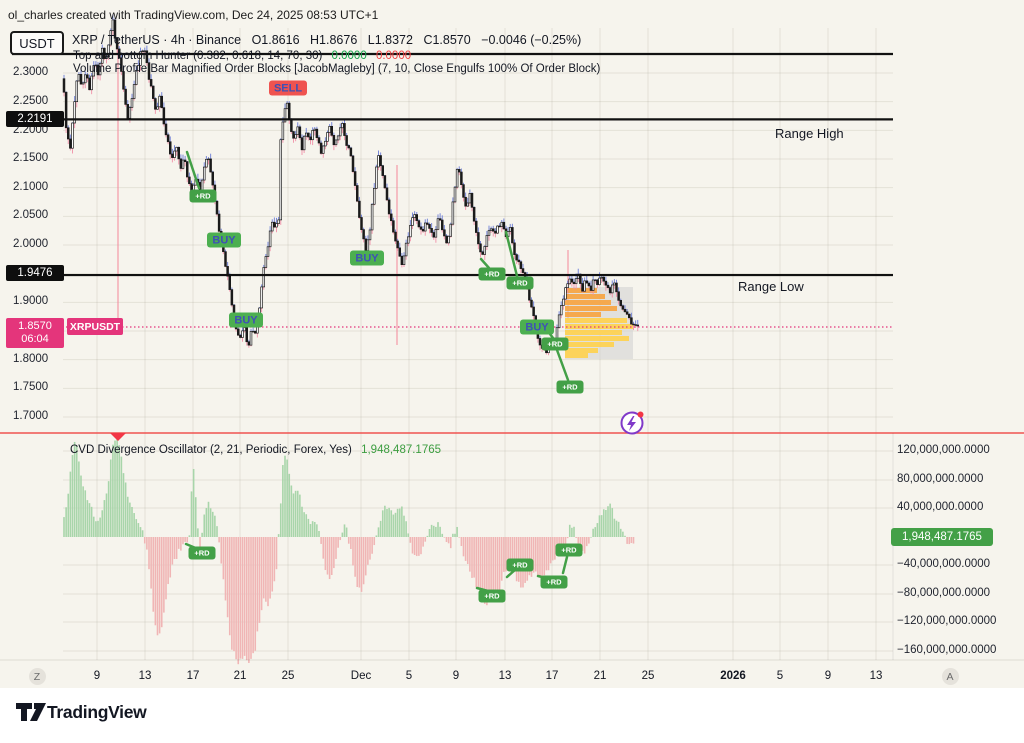  I want to click on hunter-value-red: 0.0000, so click(393, 56).